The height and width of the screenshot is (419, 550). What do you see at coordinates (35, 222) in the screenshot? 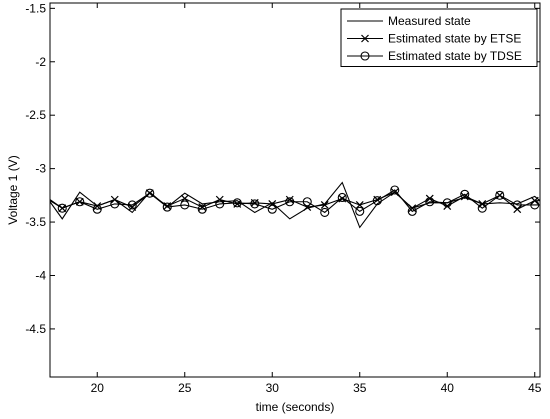
I see `y-tick-label: -3.5` at bounding box center [35, 222].